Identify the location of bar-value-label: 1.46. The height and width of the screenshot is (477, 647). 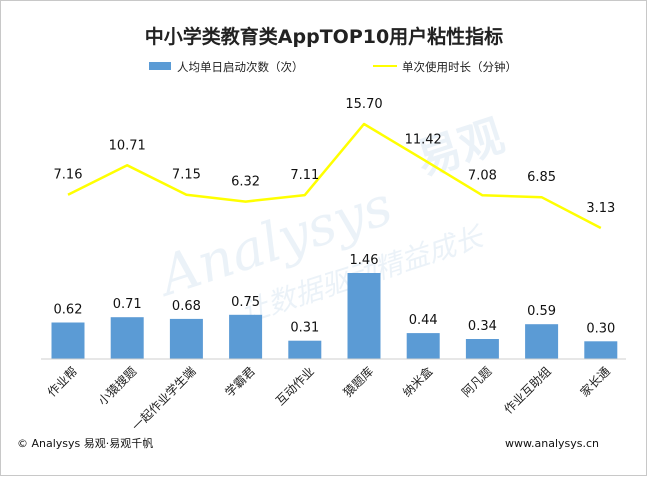
(364, 260).